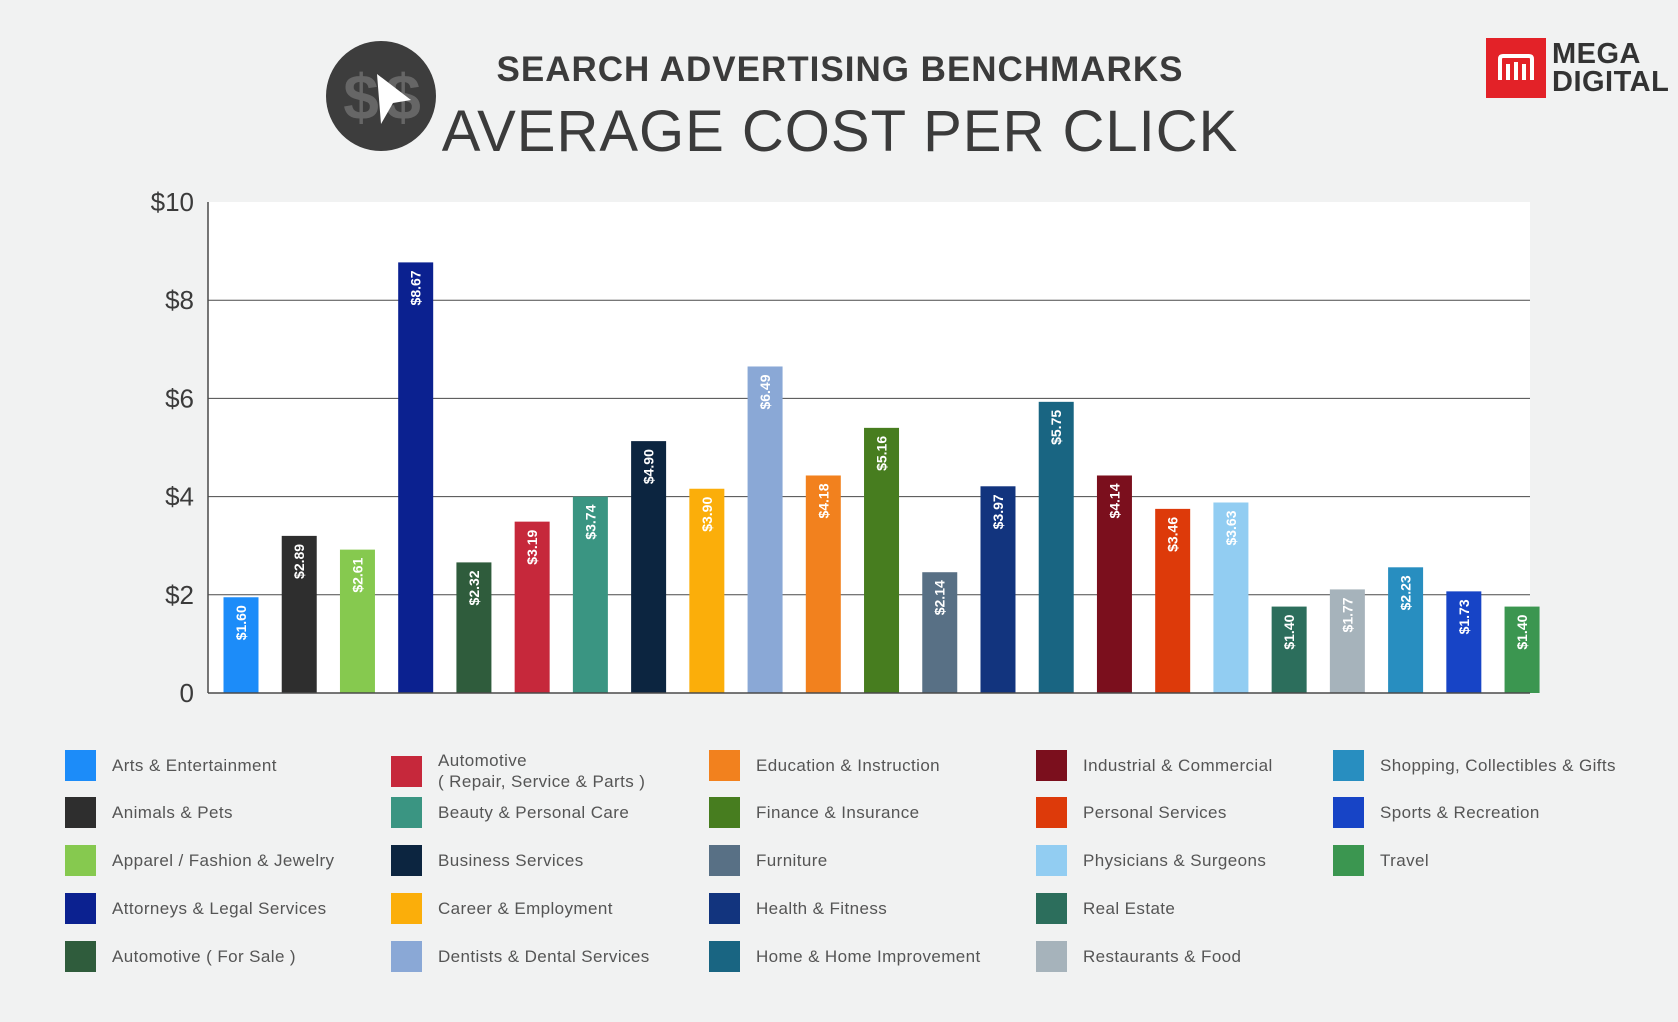 The image size is (1678, 1022). I want to click on legend-label: Beauty & Personal Care, so click(534, 812).